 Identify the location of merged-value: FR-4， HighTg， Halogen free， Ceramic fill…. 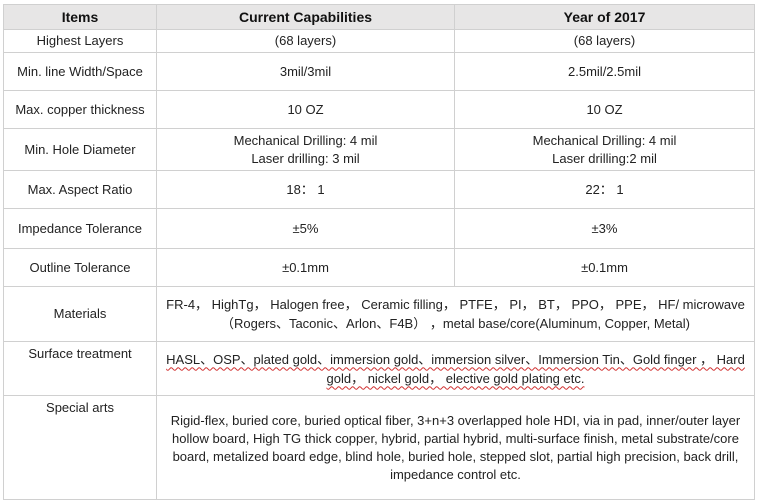
(456, 314).